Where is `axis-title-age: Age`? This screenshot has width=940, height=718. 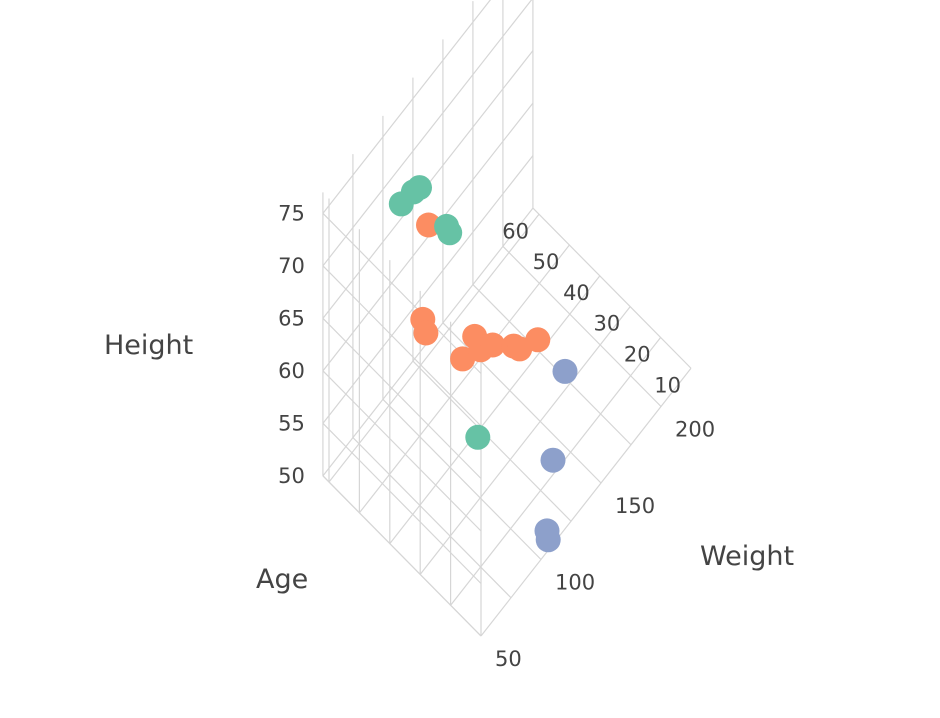 axis-title-age: Age is located at coordinates (282, 579).